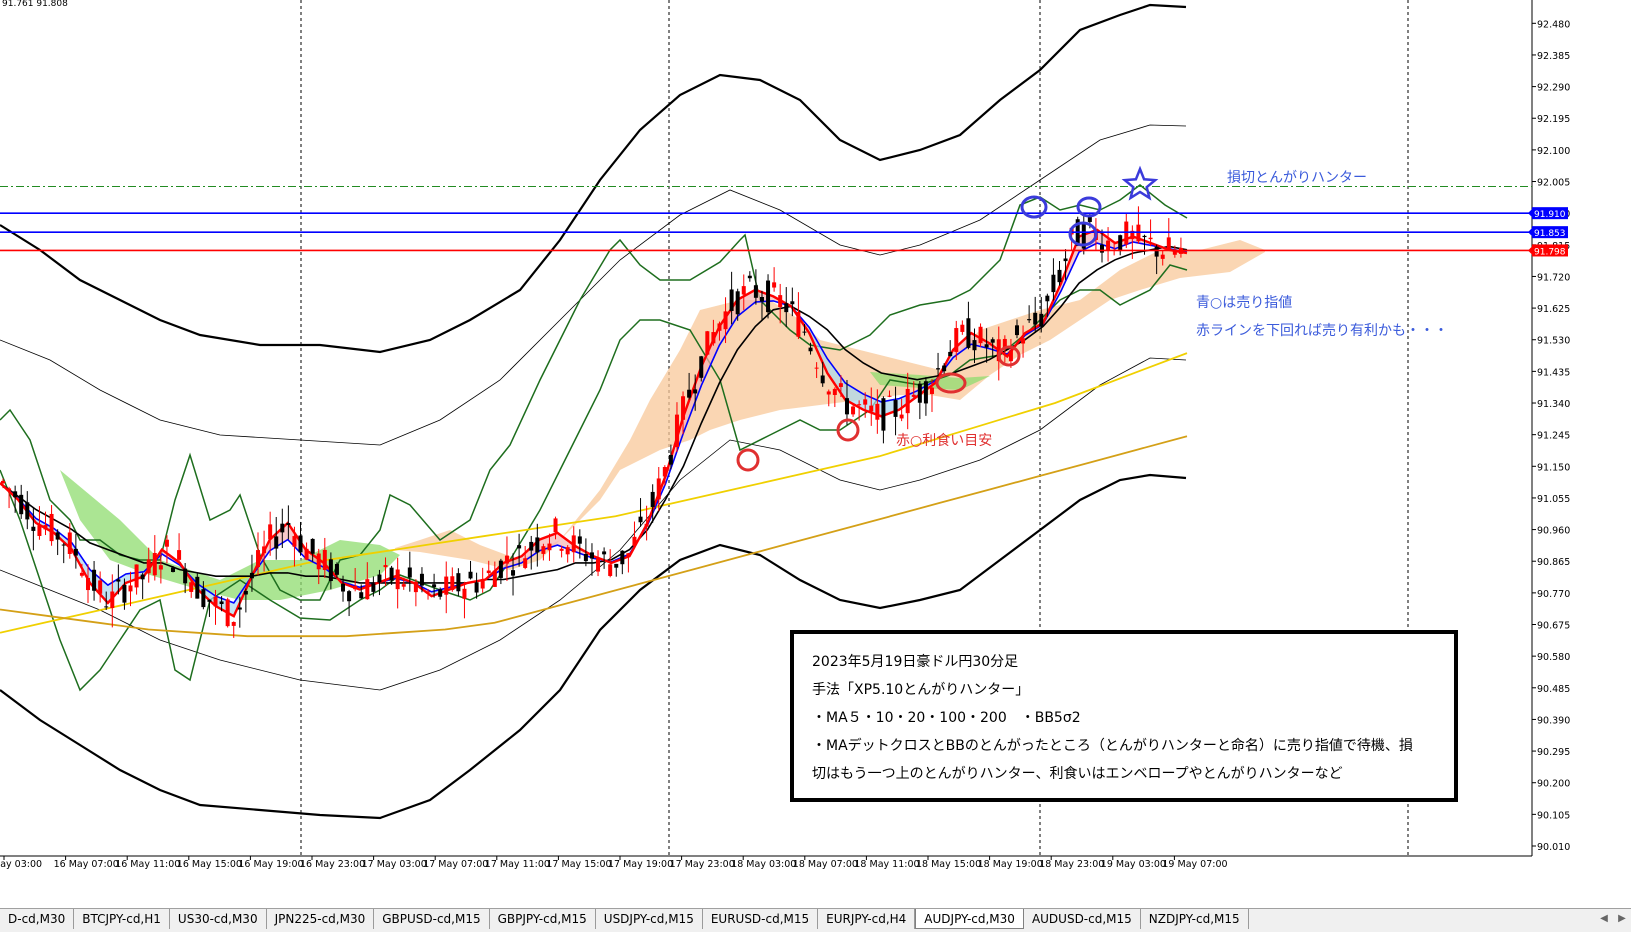 This screenshot has width=1631, height=932. What do you see at coordinates (1082, 919) in the screenshot?
I see `tab-audusd: AUDUSD-cd,M15` at bounding box center [1082, 919].